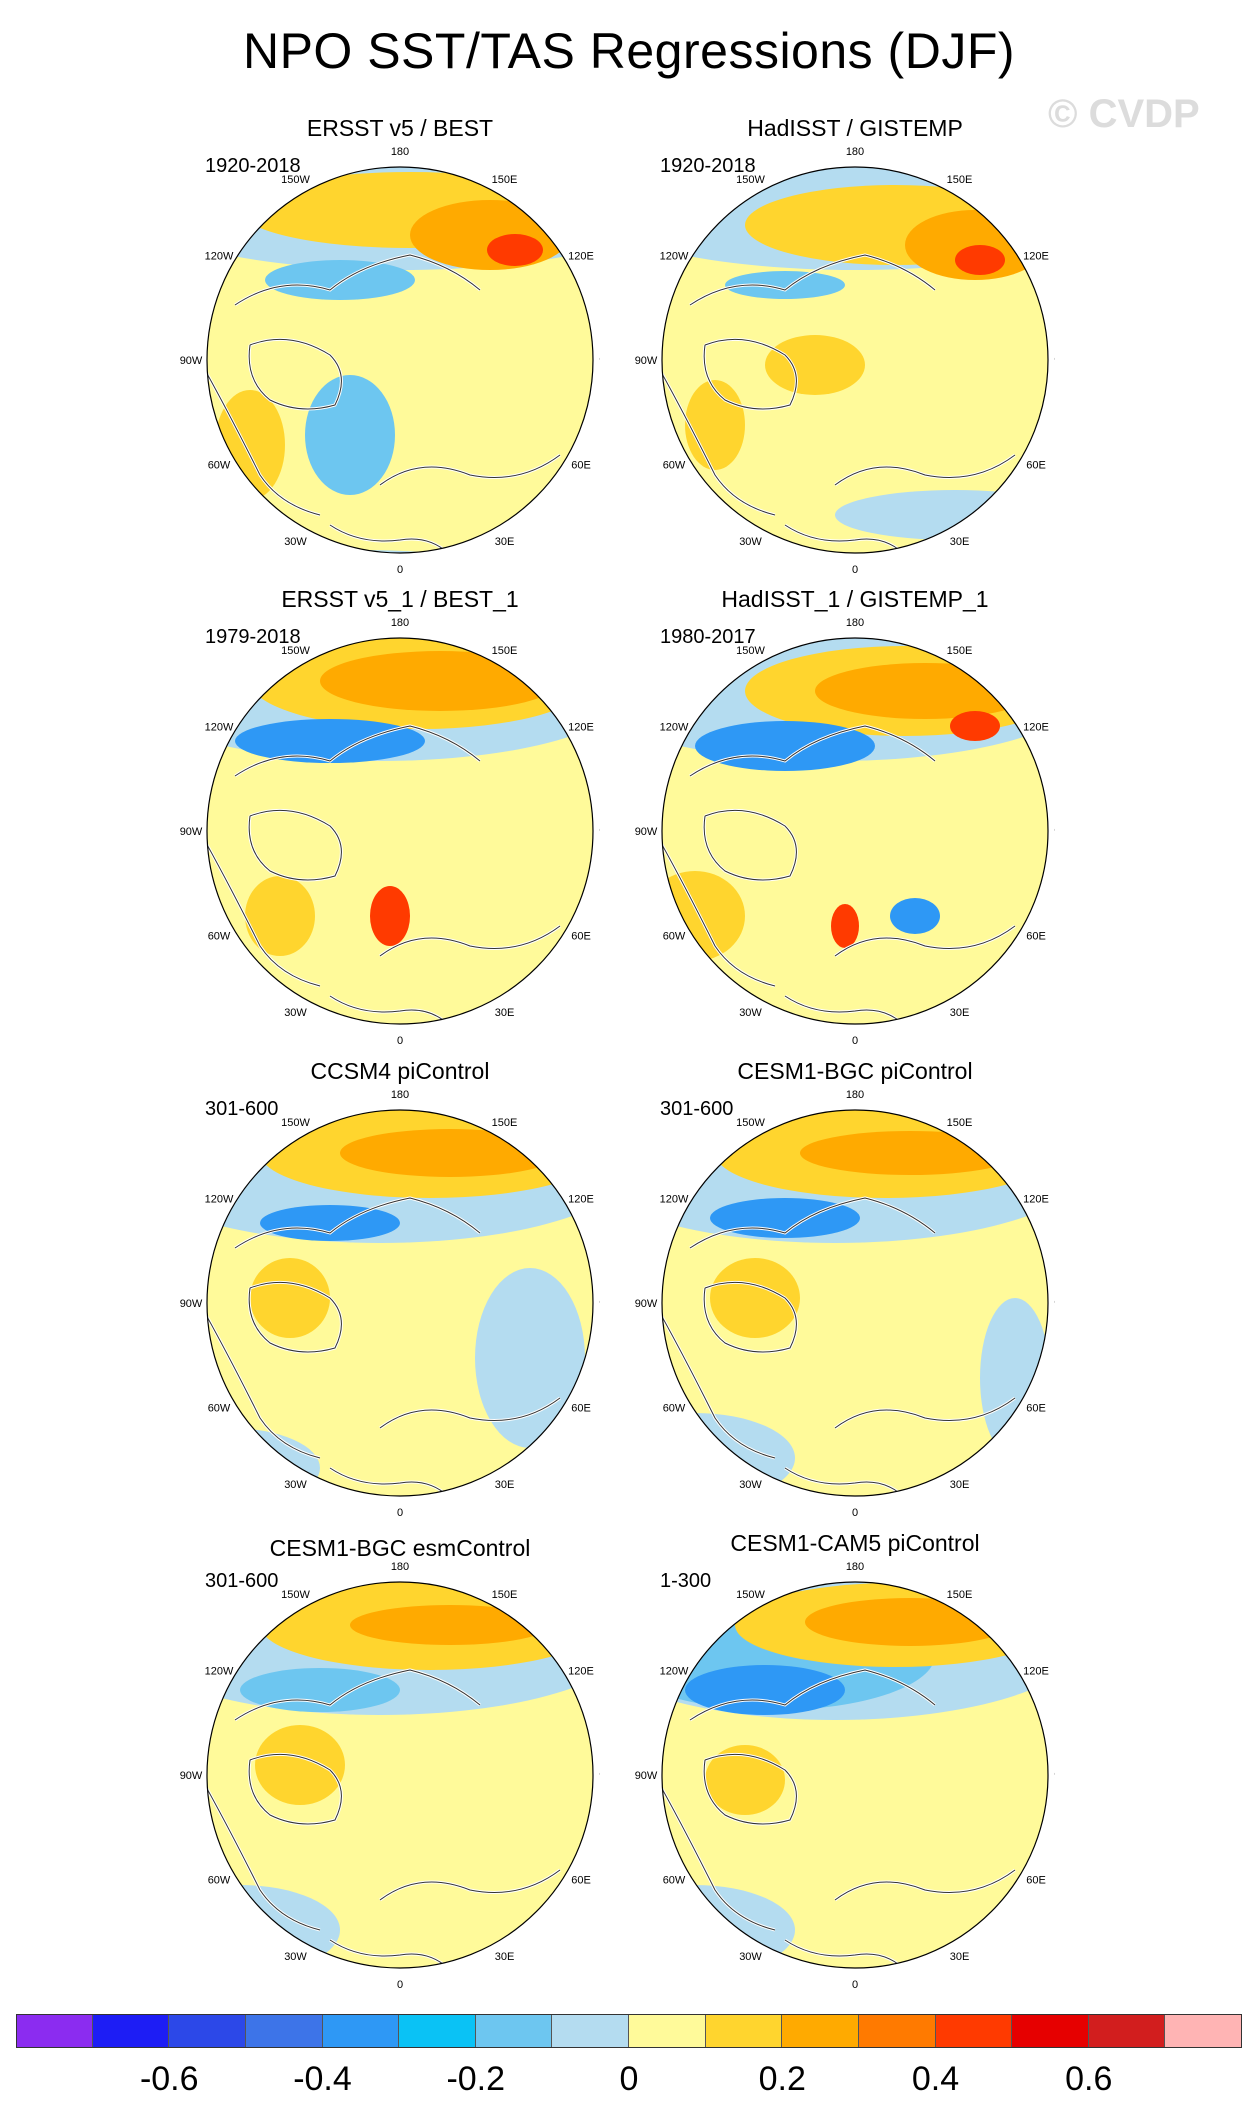  Describe the element at coordinates (629, 2079) in the screenshot. I see `colorbar-tick-label: 0` at that location.